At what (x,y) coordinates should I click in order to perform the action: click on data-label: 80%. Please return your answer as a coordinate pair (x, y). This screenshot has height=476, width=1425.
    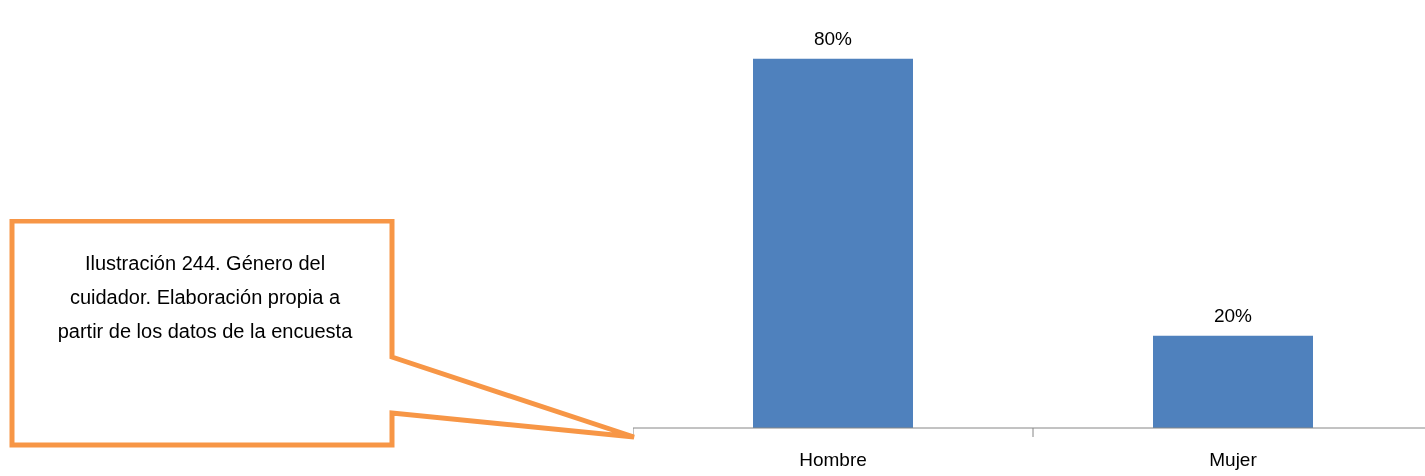
    Looking at the image, I should click on (833, 38).